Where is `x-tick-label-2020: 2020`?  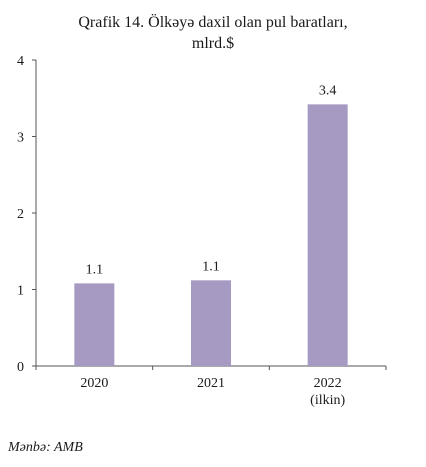
x-tick-label-2020: 2020 is located at coordinates (94, 383).